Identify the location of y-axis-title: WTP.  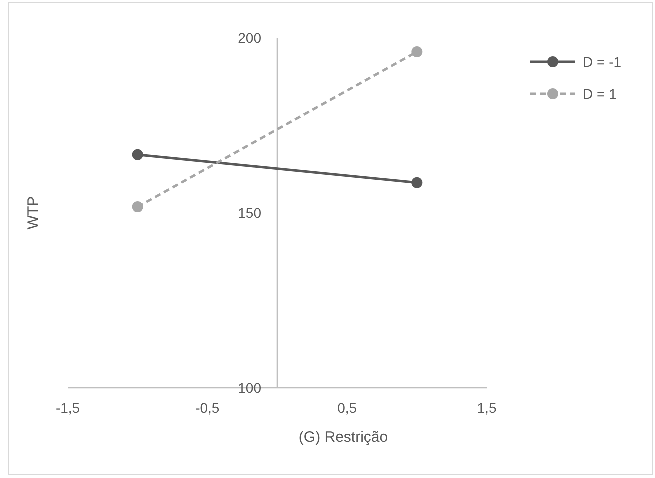
(33, 213).